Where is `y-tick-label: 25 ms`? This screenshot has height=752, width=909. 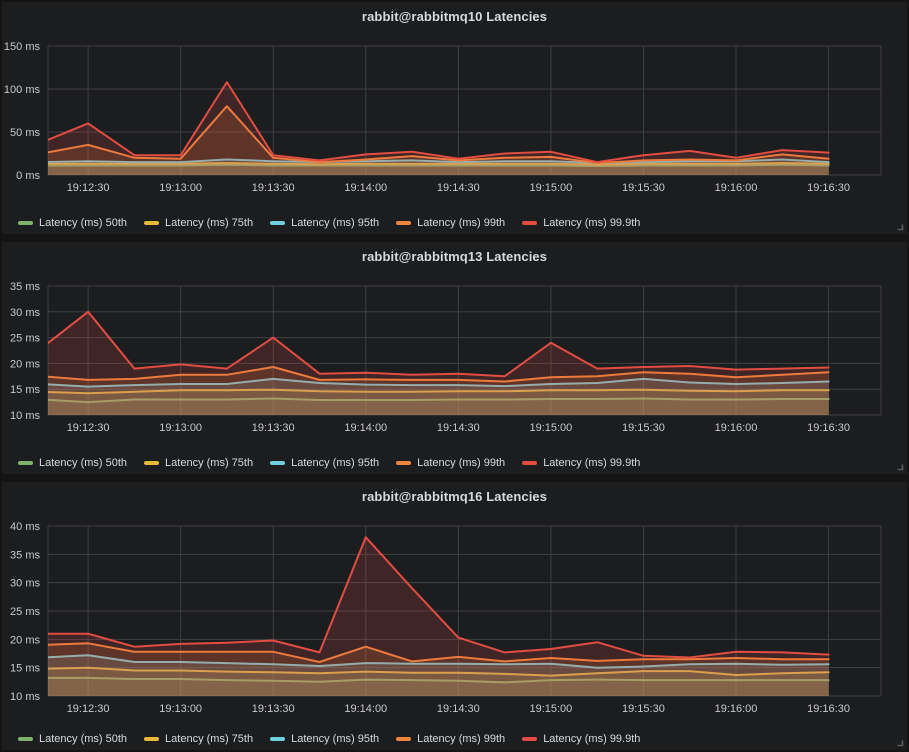 y-tick-label: 25 ms is located at coordinates (25, 339).